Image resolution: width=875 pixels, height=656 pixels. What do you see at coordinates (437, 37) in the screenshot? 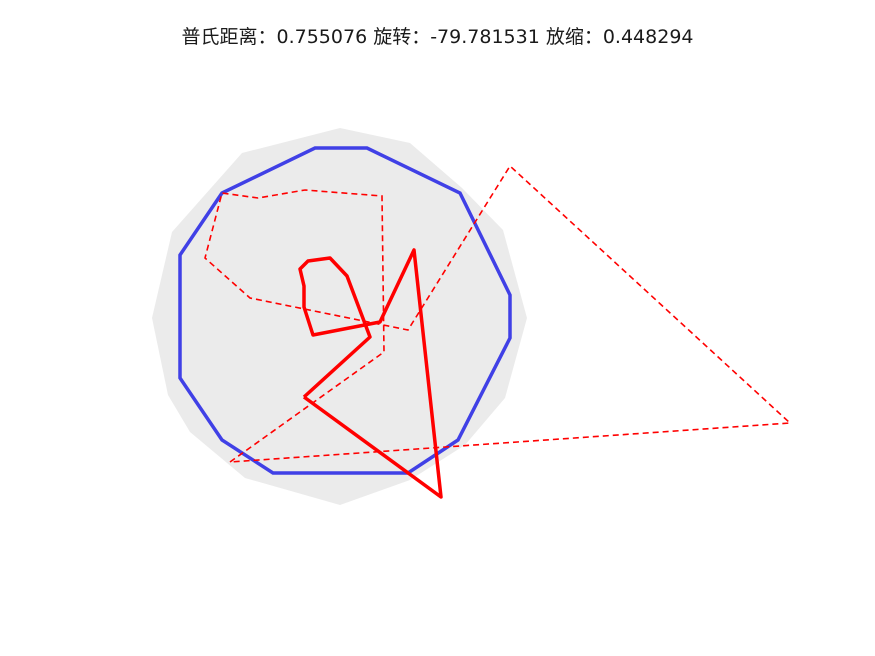
I see `plot-title: 普氏距离：0.755076 旋转：-79.781531 放缩：0.448294` at bounding box center [437, 37].